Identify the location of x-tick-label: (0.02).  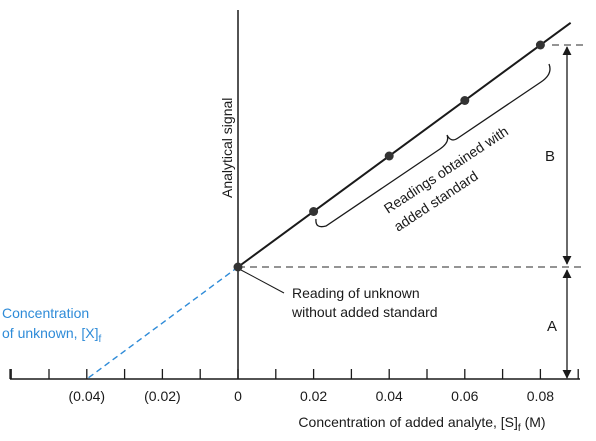
(162, 396).